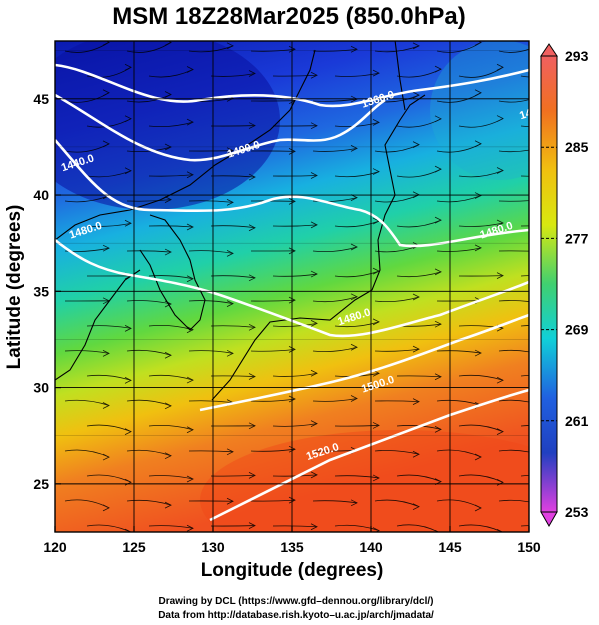 Image resolution: width=599 pixels, height=625 pixels. Describe the element at coordinates (41, 99) in the screenshot. I see `y-tick-label: 45` at that location.